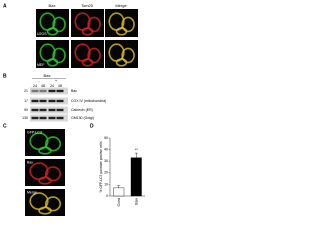 Image resolution: width=320 pixels, height=240 pixels. What do you see at coordinates (39, 80) in the screenshot?
I see `condition-label: -` at bounding box center [39, 80].